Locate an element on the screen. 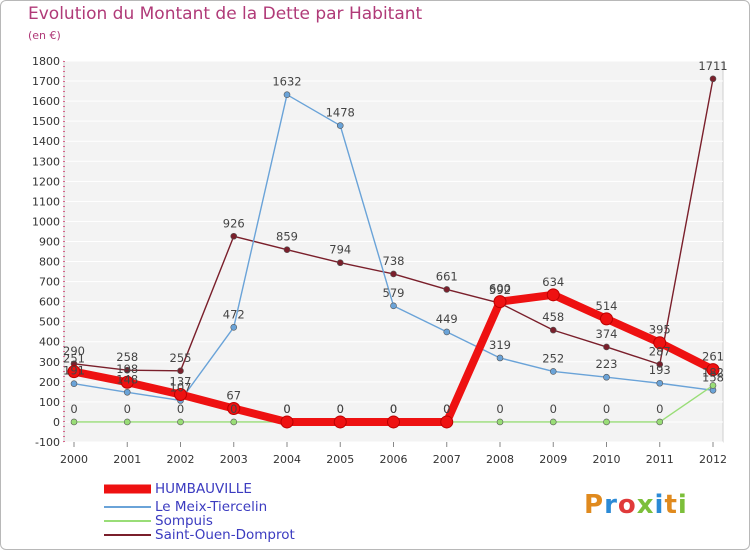  data-label: 514 is located at coordinates (607, 306).